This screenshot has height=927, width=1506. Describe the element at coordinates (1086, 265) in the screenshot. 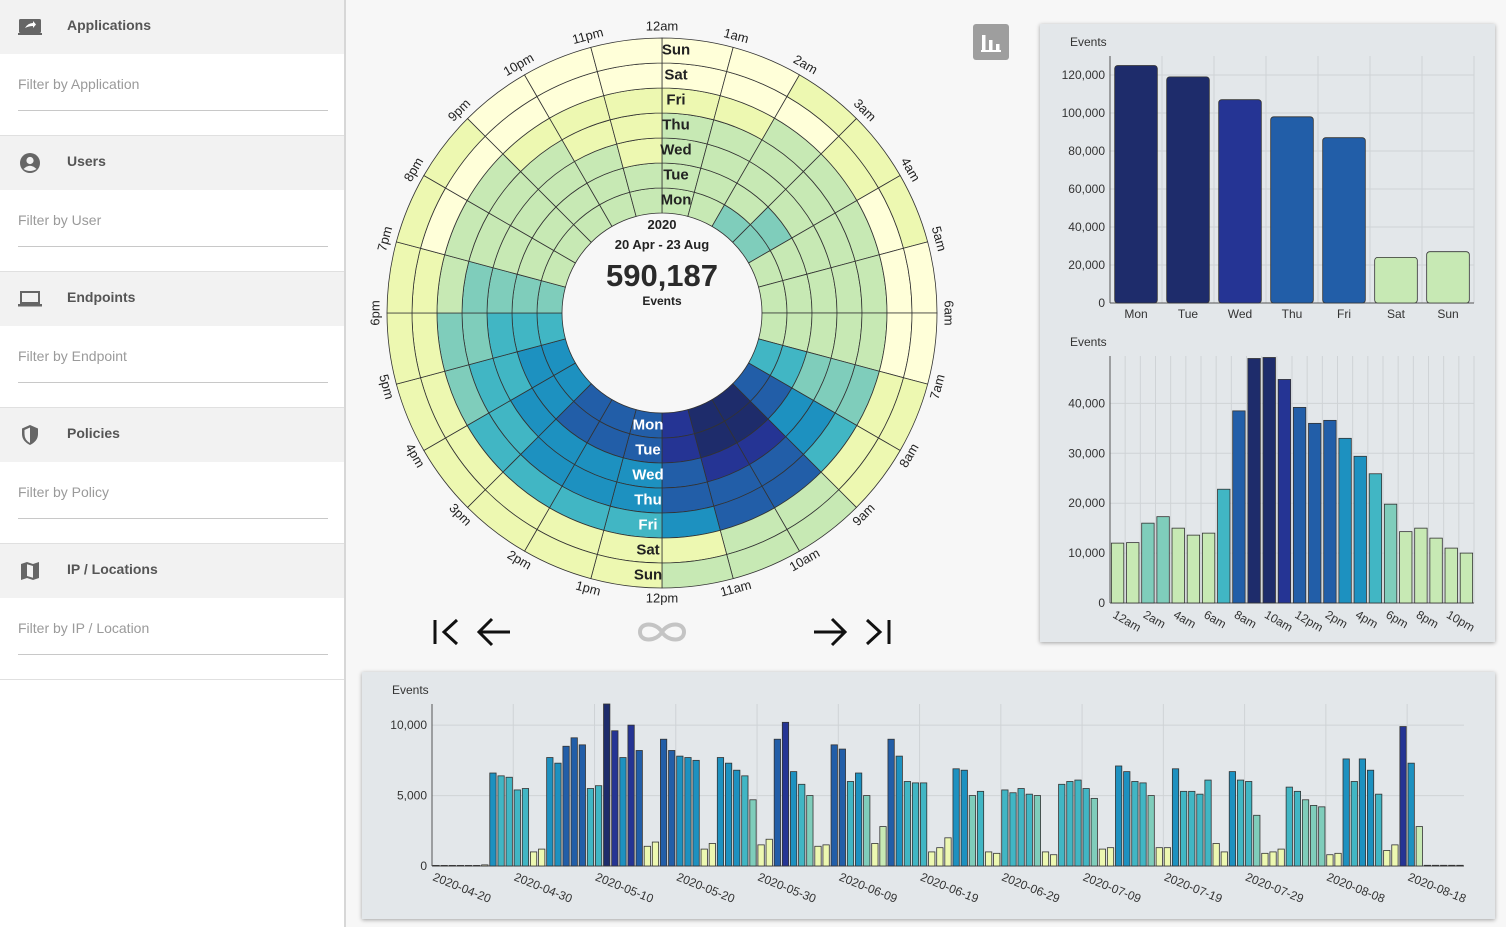

I see `y-tick-label: 20,000` at that location.